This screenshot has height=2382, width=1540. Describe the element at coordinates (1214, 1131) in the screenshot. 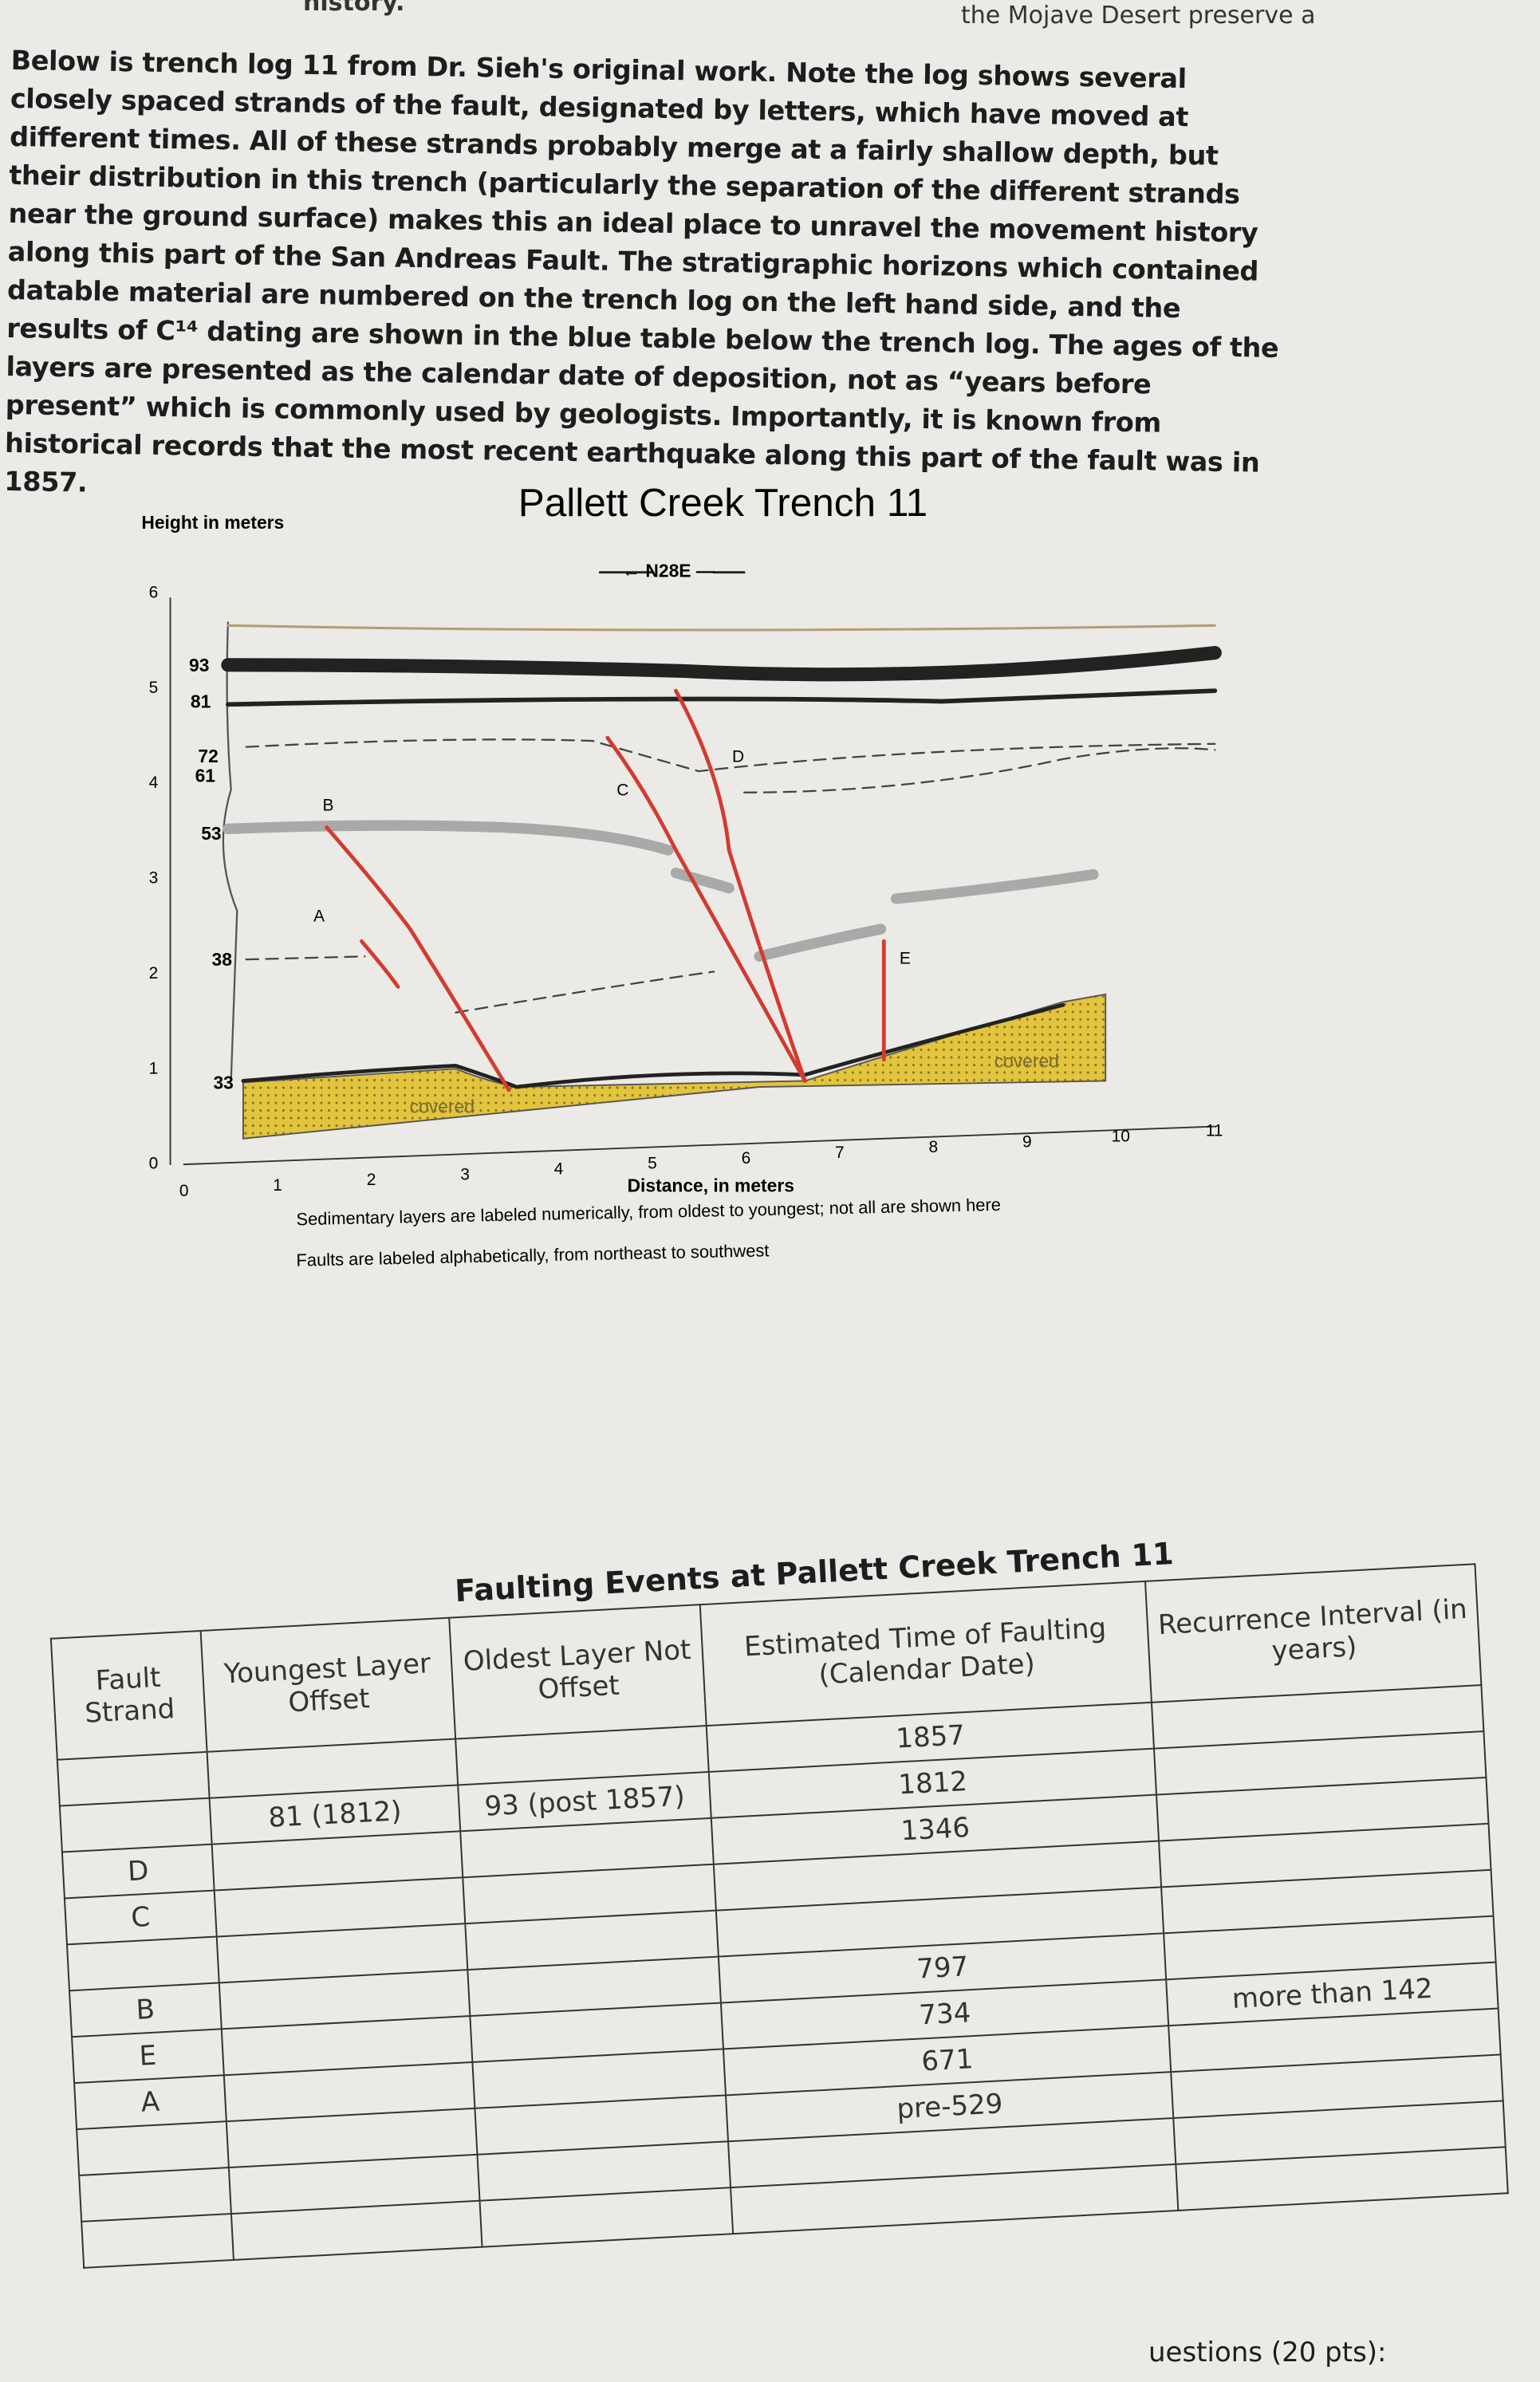

I see `x-tick-label: 11` at that location.